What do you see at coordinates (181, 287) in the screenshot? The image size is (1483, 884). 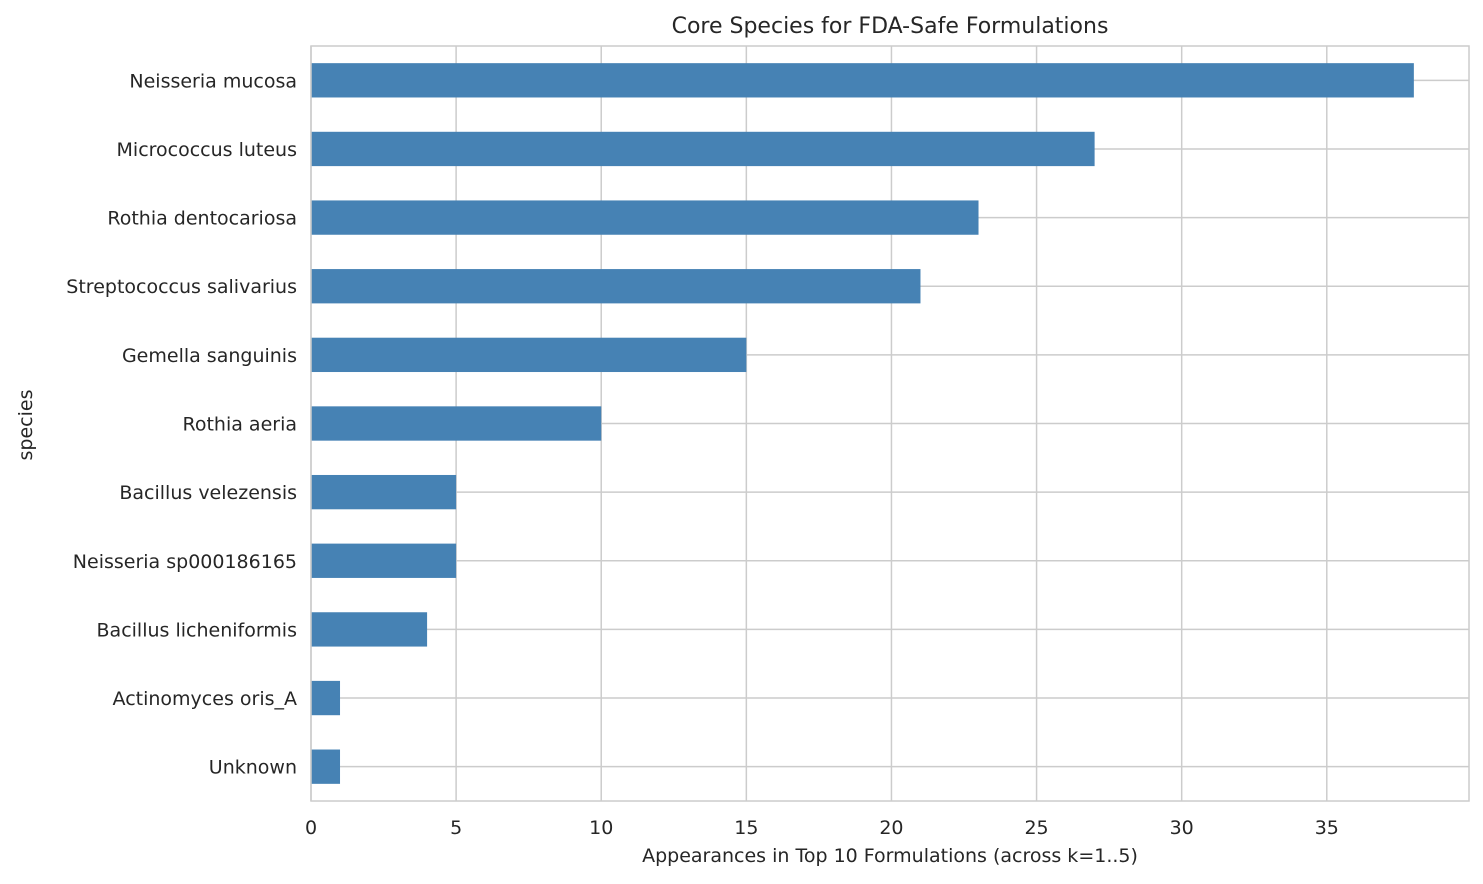 I see `y-tick-label: Streptococcus salivarius` at bounding box center [181, 287].